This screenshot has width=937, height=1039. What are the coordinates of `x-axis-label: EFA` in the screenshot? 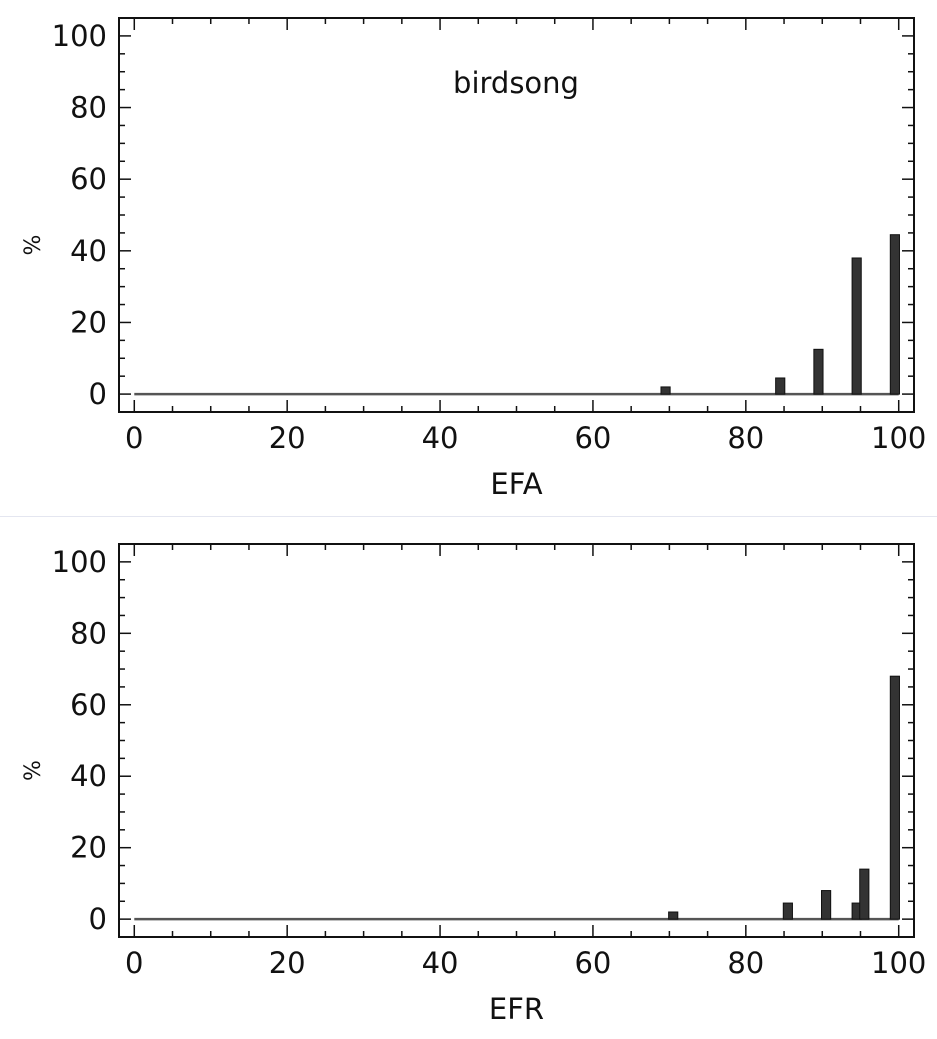 It's located at (516, 484).